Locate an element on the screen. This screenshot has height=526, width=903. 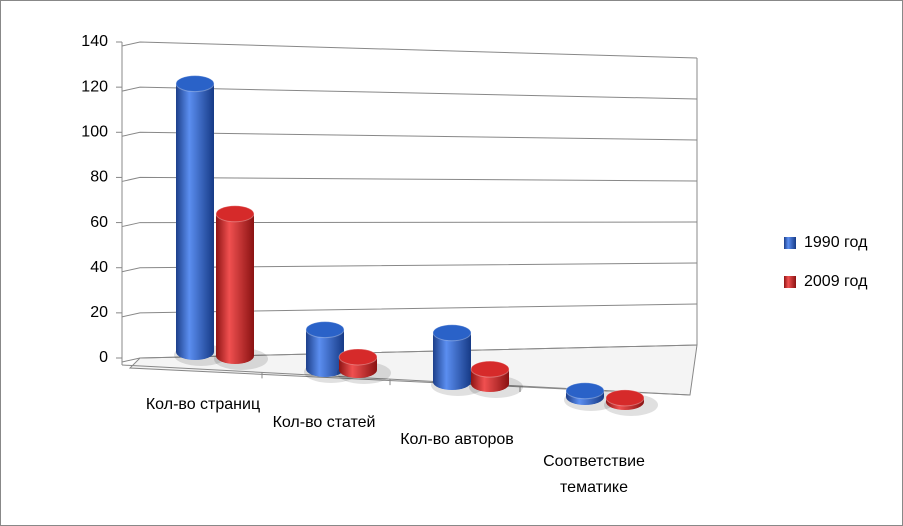
y-tick-label: 100 is located at coordinates (94, 132).